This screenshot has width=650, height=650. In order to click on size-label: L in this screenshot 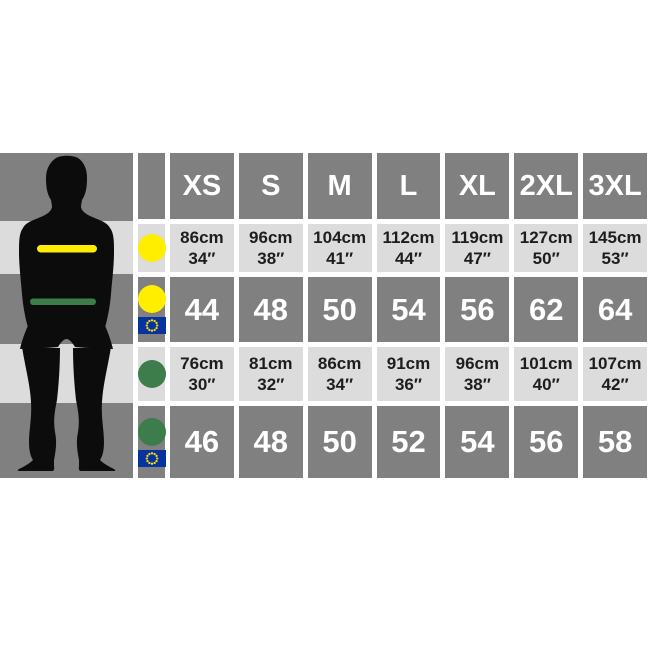, I will do `click(408, 185)`.